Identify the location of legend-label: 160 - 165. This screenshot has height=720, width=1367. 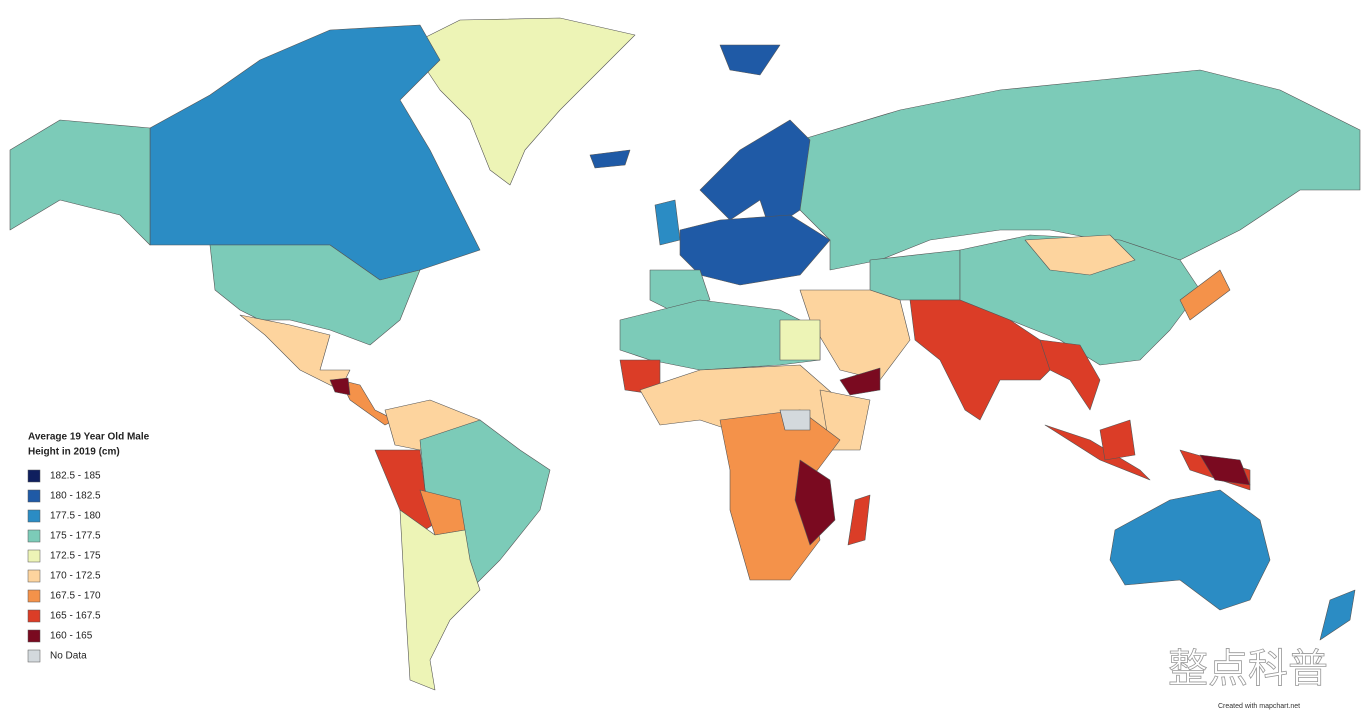
(71, 636).